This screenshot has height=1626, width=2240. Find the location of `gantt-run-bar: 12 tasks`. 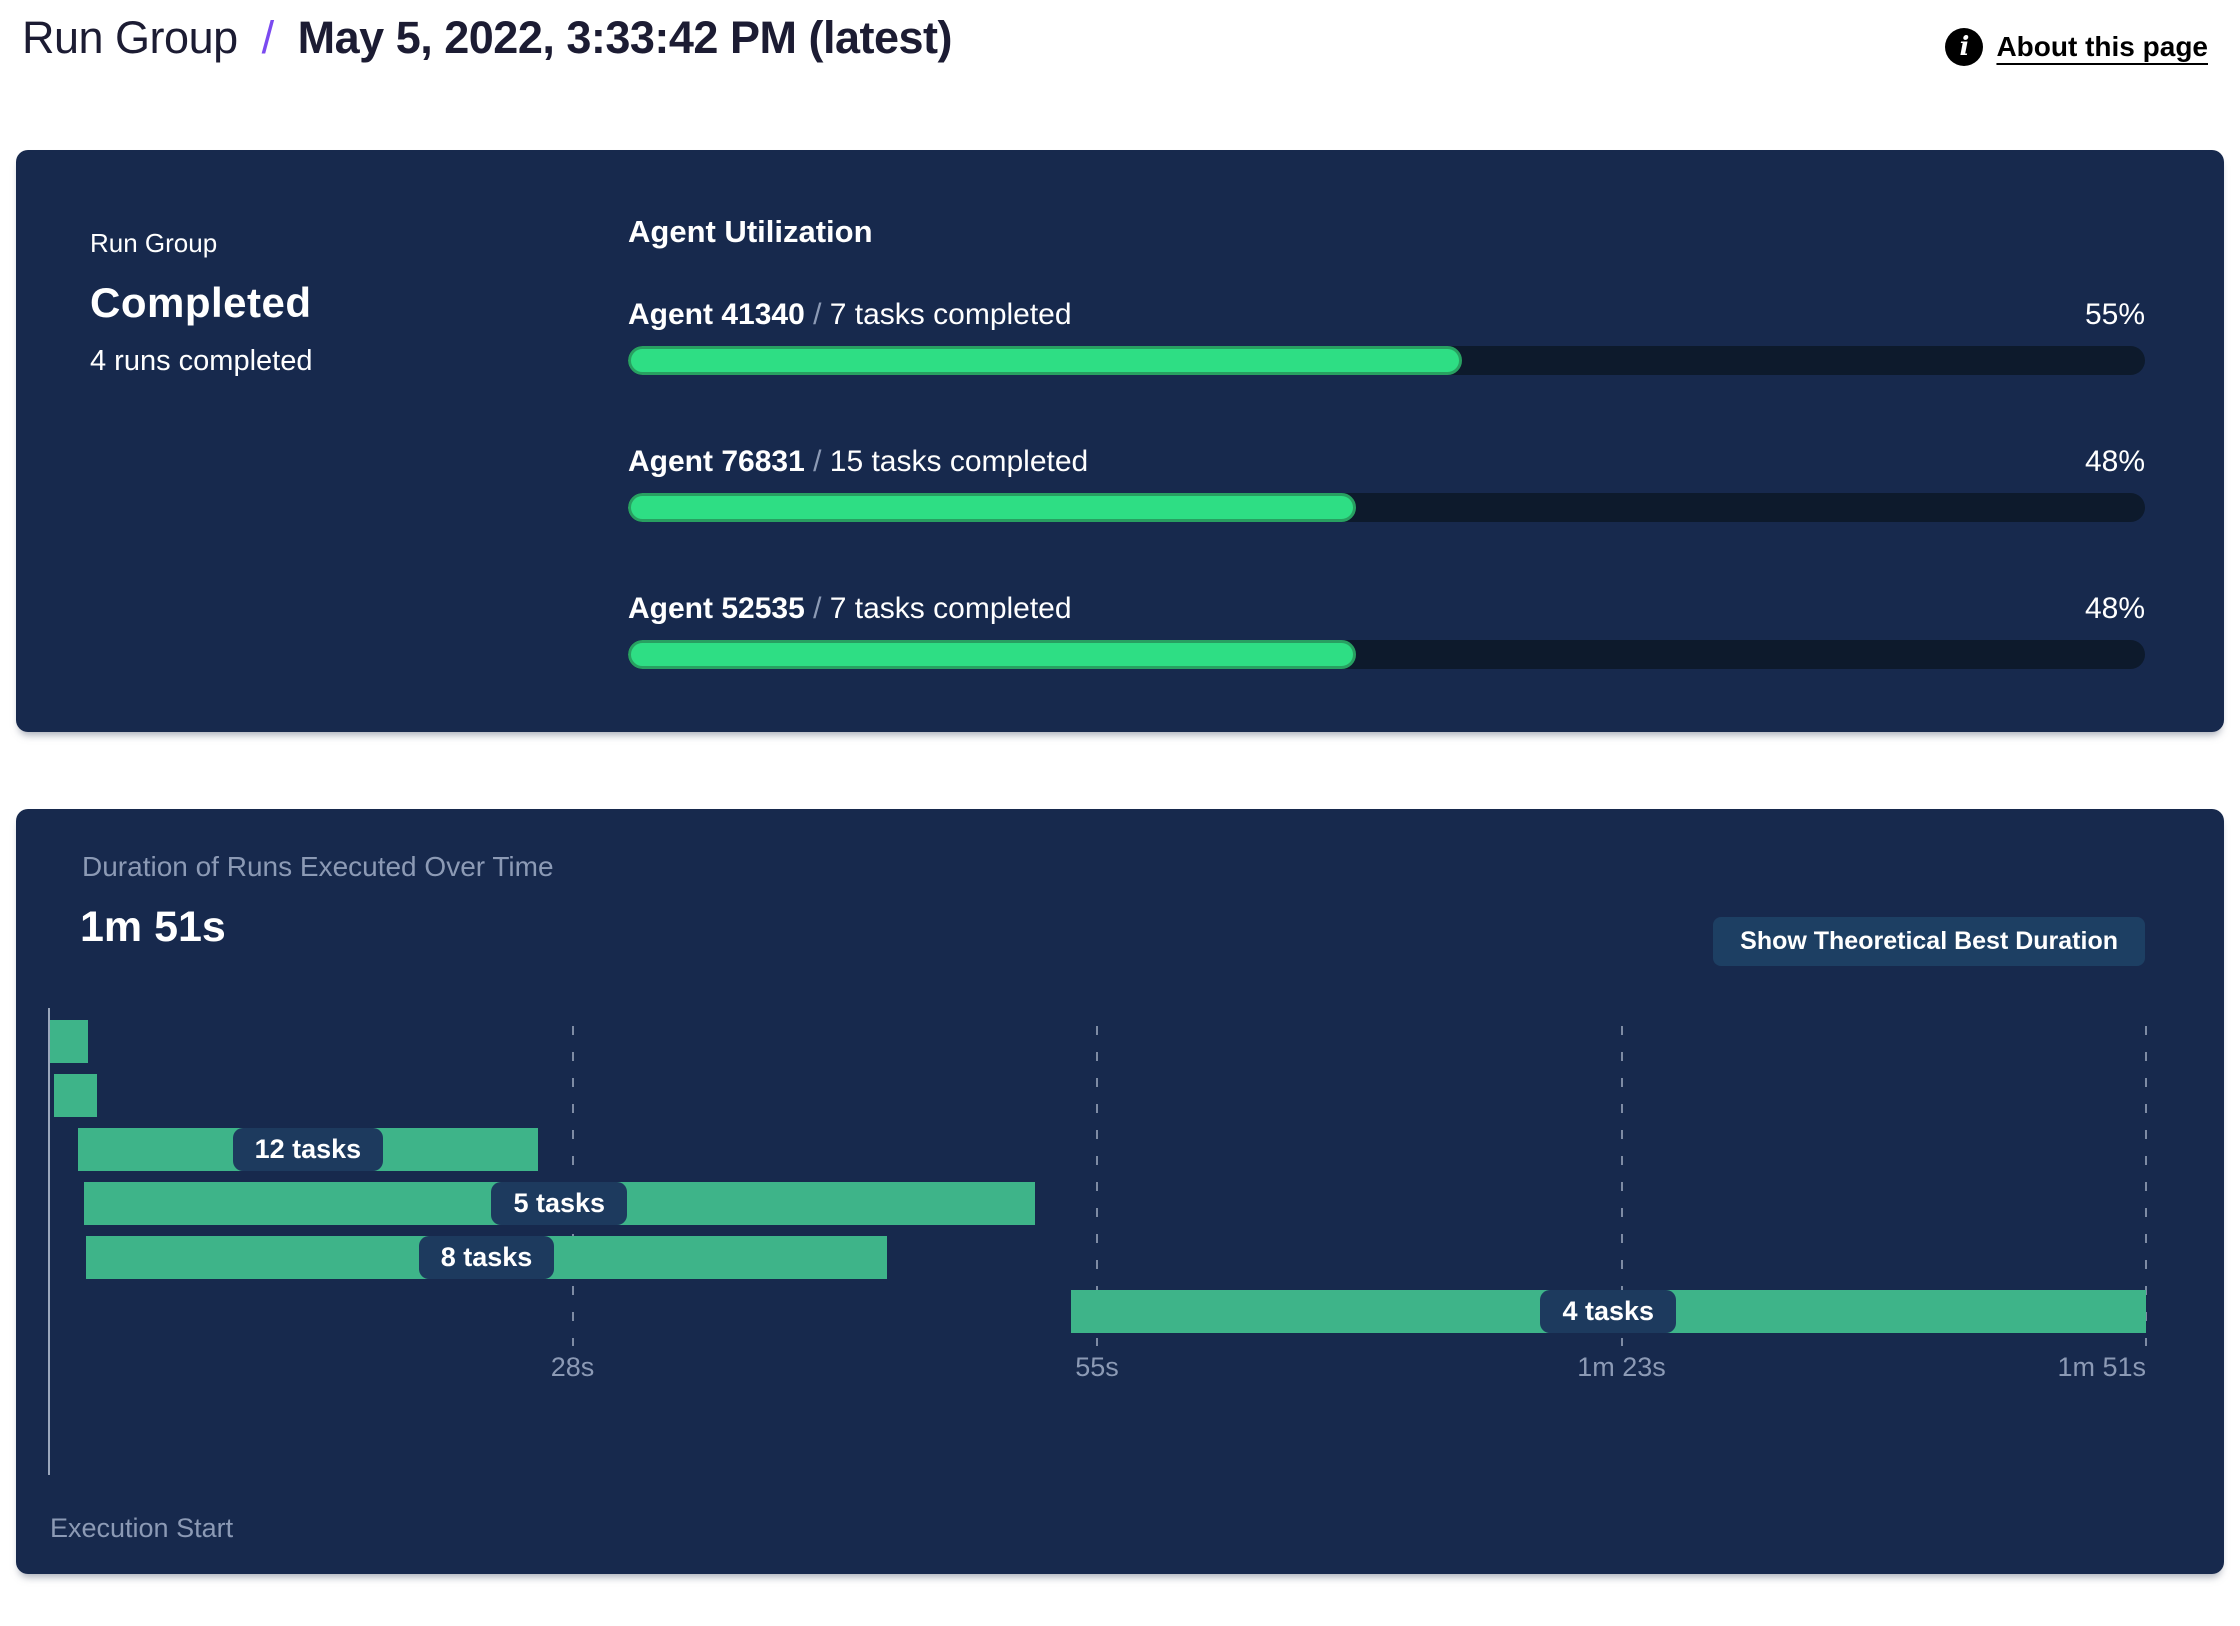

gantt-run-bar: 12 tasks is located at coordinates (308, 1150).